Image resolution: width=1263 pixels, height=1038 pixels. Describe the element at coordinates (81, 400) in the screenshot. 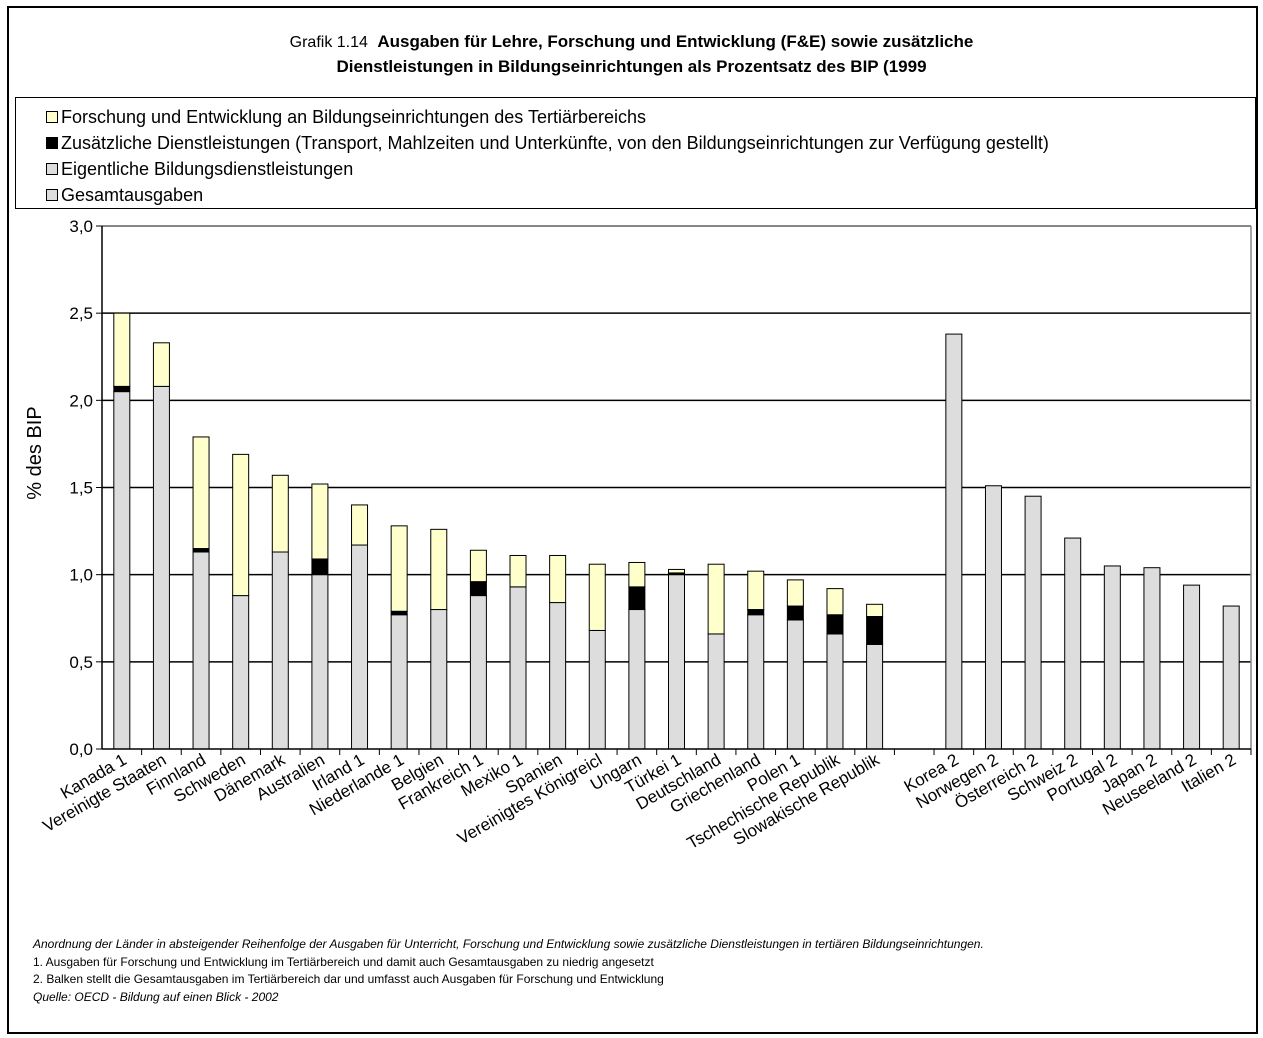

I see `y-tick-label: 2,0` at that location.